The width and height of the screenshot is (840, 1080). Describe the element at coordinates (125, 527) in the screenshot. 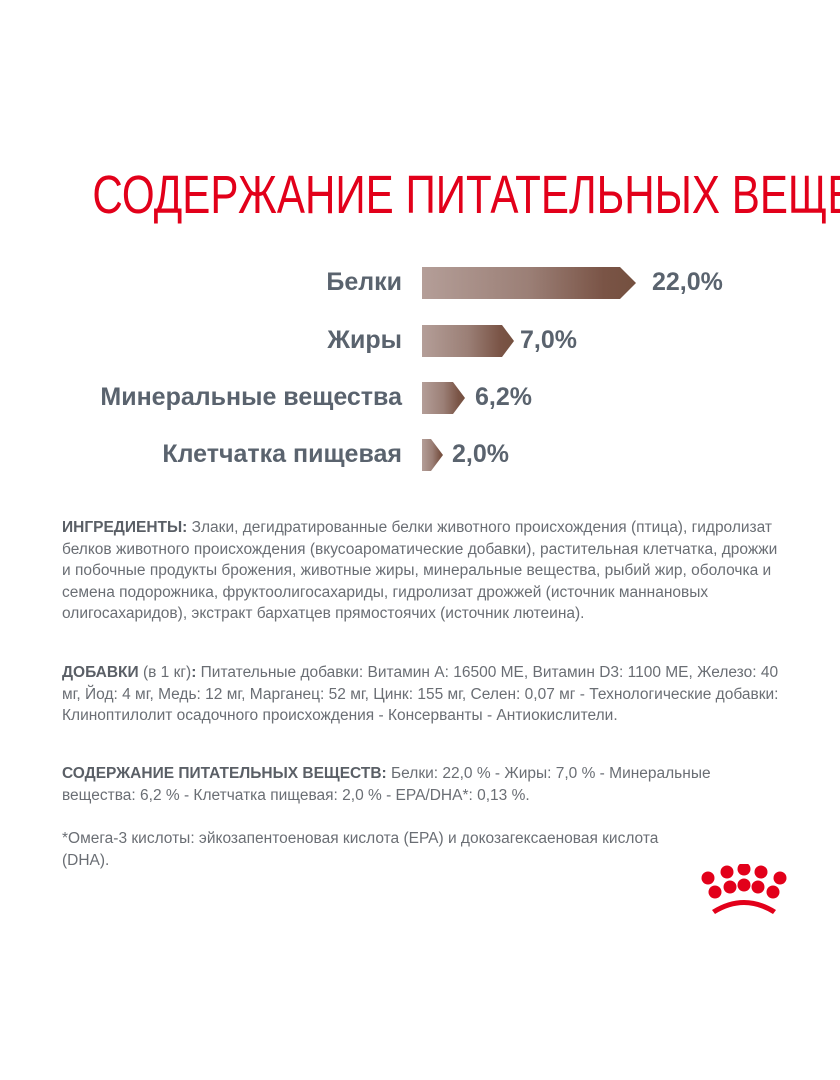

I see `ingredients-heading: ИНГРЕДИЕНТЫ:` at that location.